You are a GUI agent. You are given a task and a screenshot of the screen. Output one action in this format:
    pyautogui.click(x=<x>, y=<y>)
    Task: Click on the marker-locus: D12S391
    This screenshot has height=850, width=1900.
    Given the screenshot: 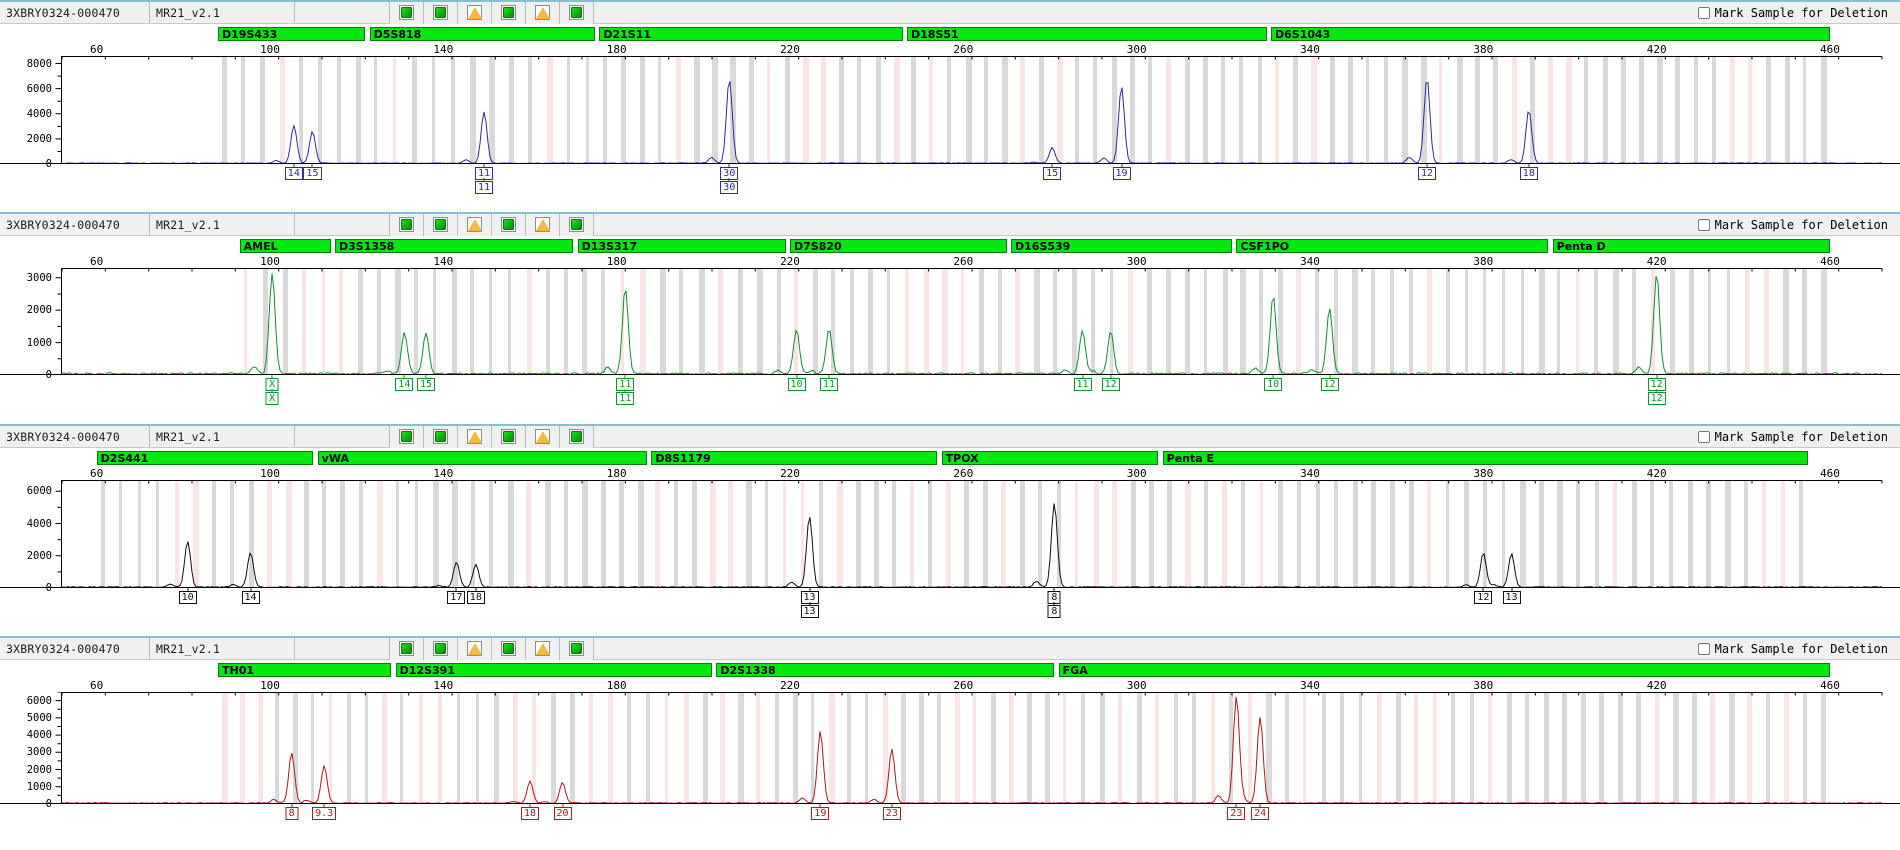 What is the action you would take?
    pyautogui.click(x=553, y=670)
    